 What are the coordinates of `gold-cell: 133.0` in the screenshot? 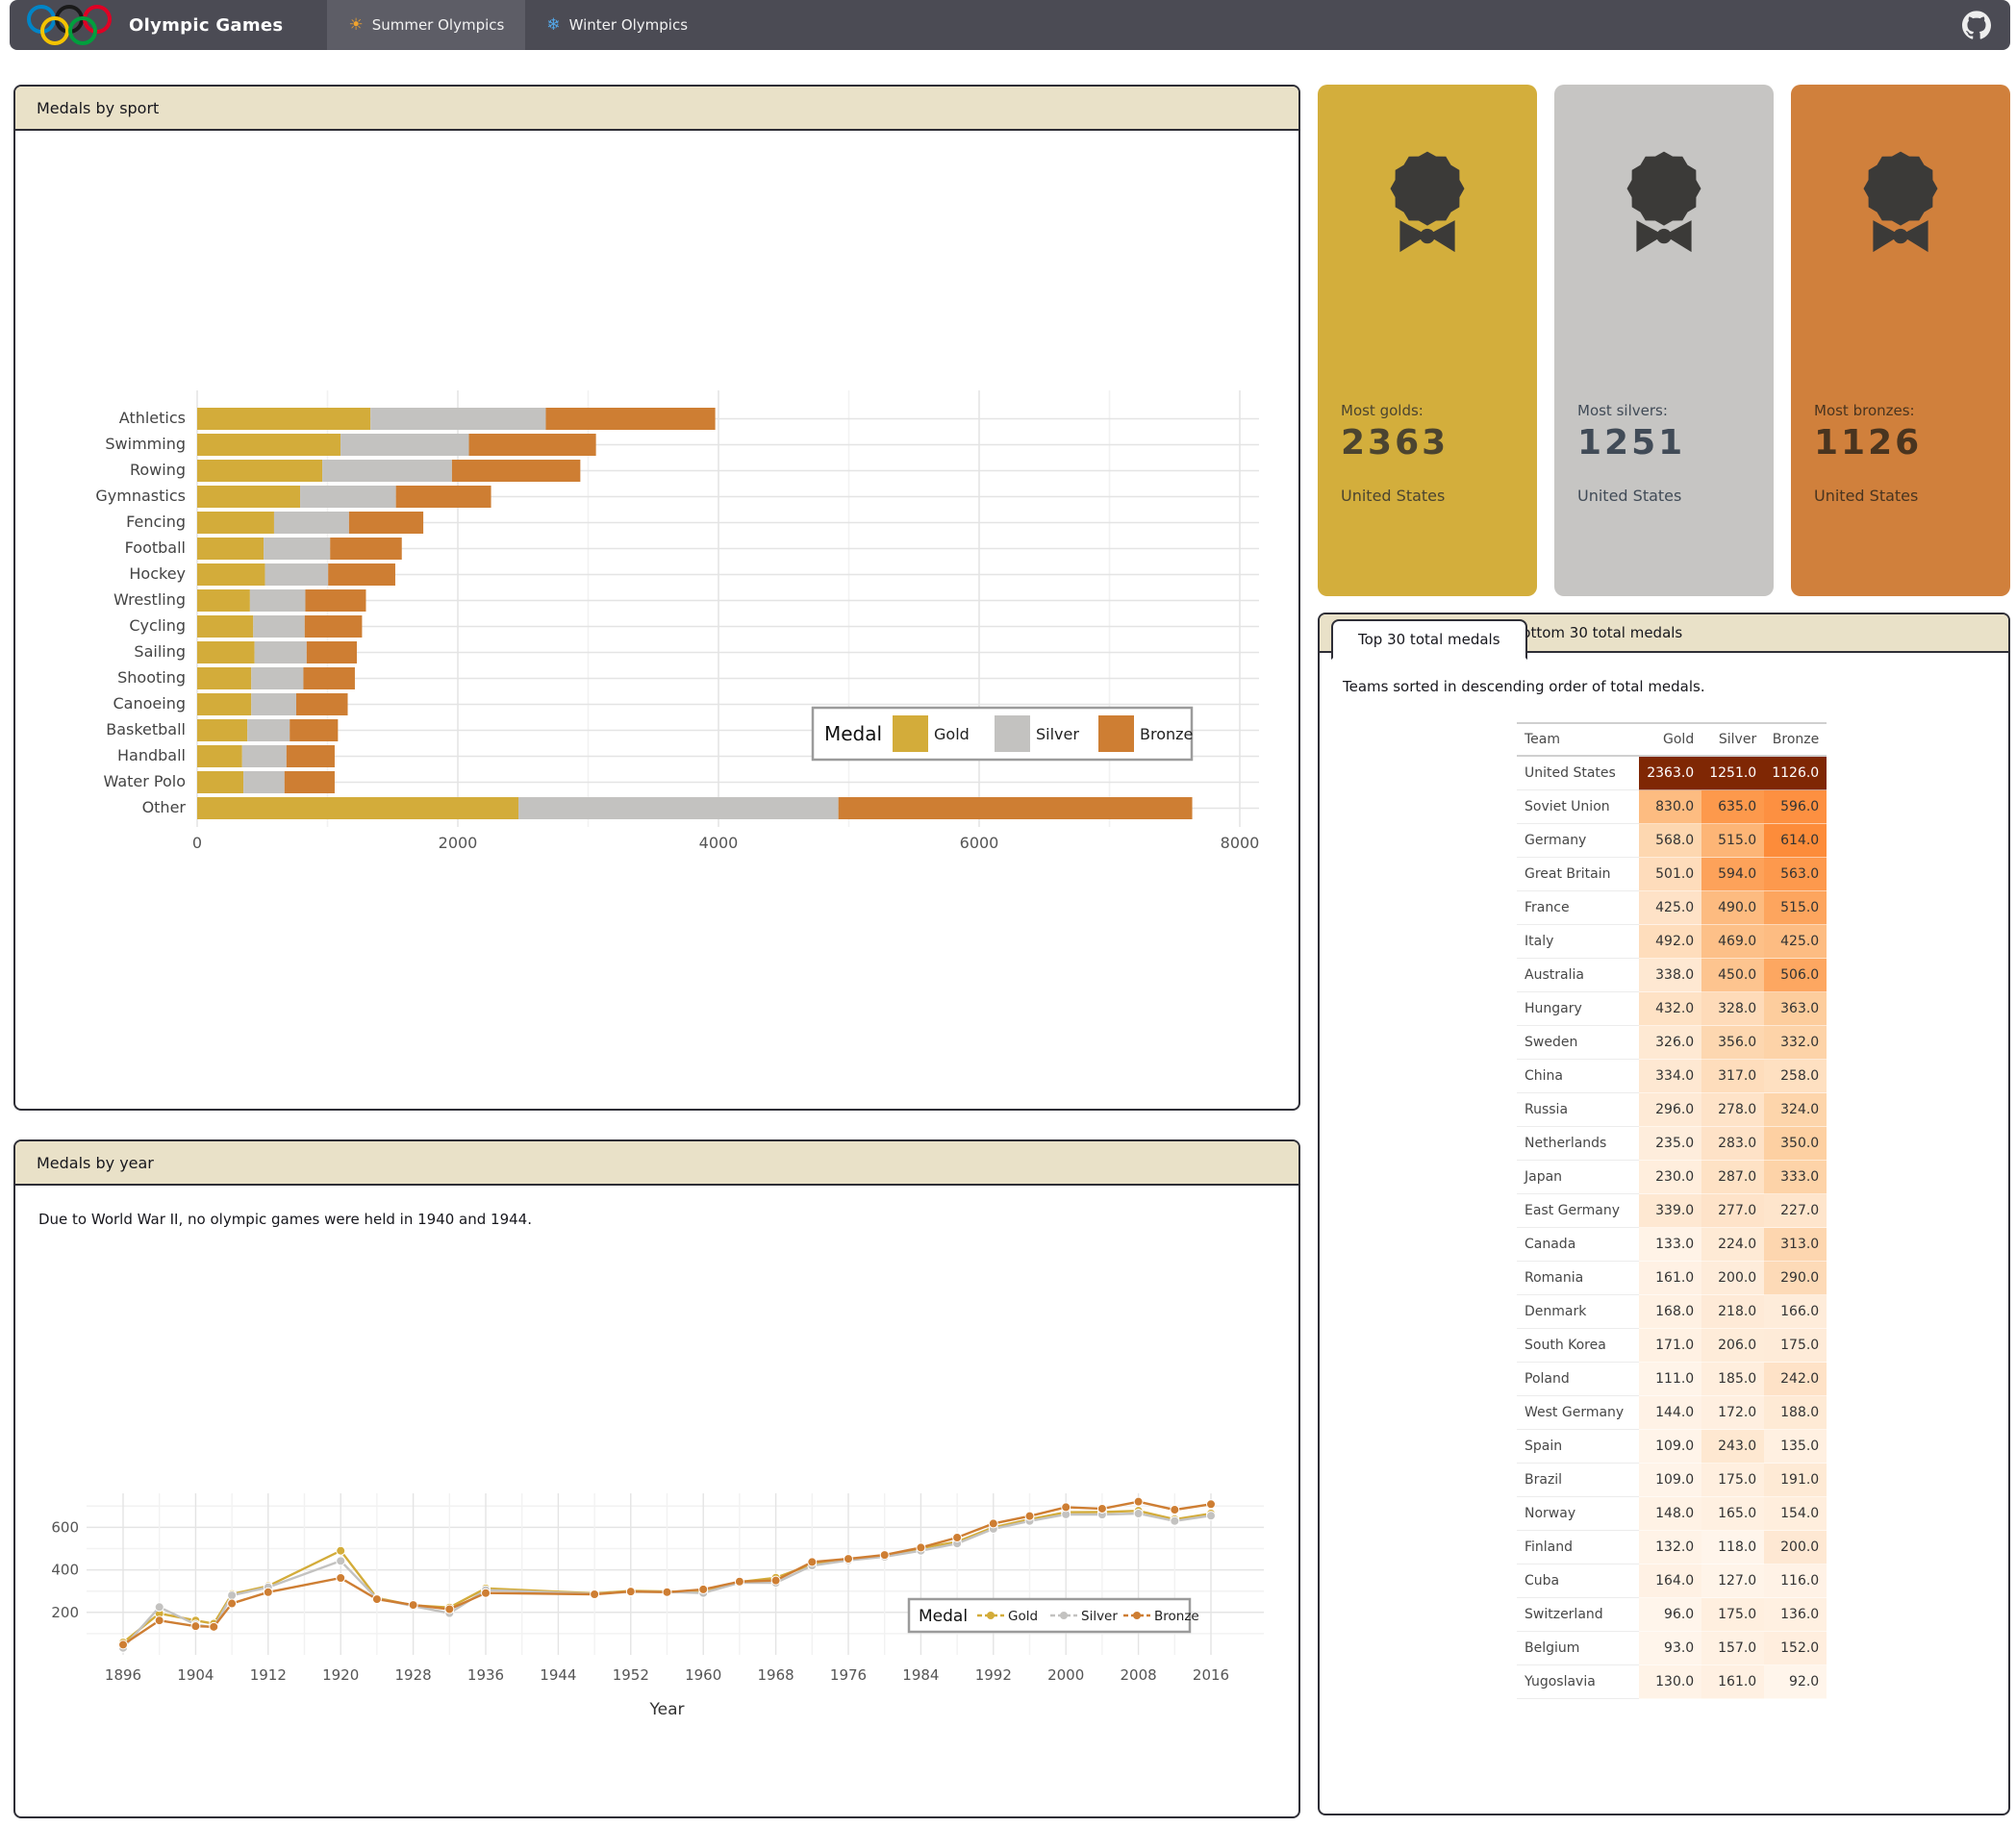 It's located at (1671, 1244).